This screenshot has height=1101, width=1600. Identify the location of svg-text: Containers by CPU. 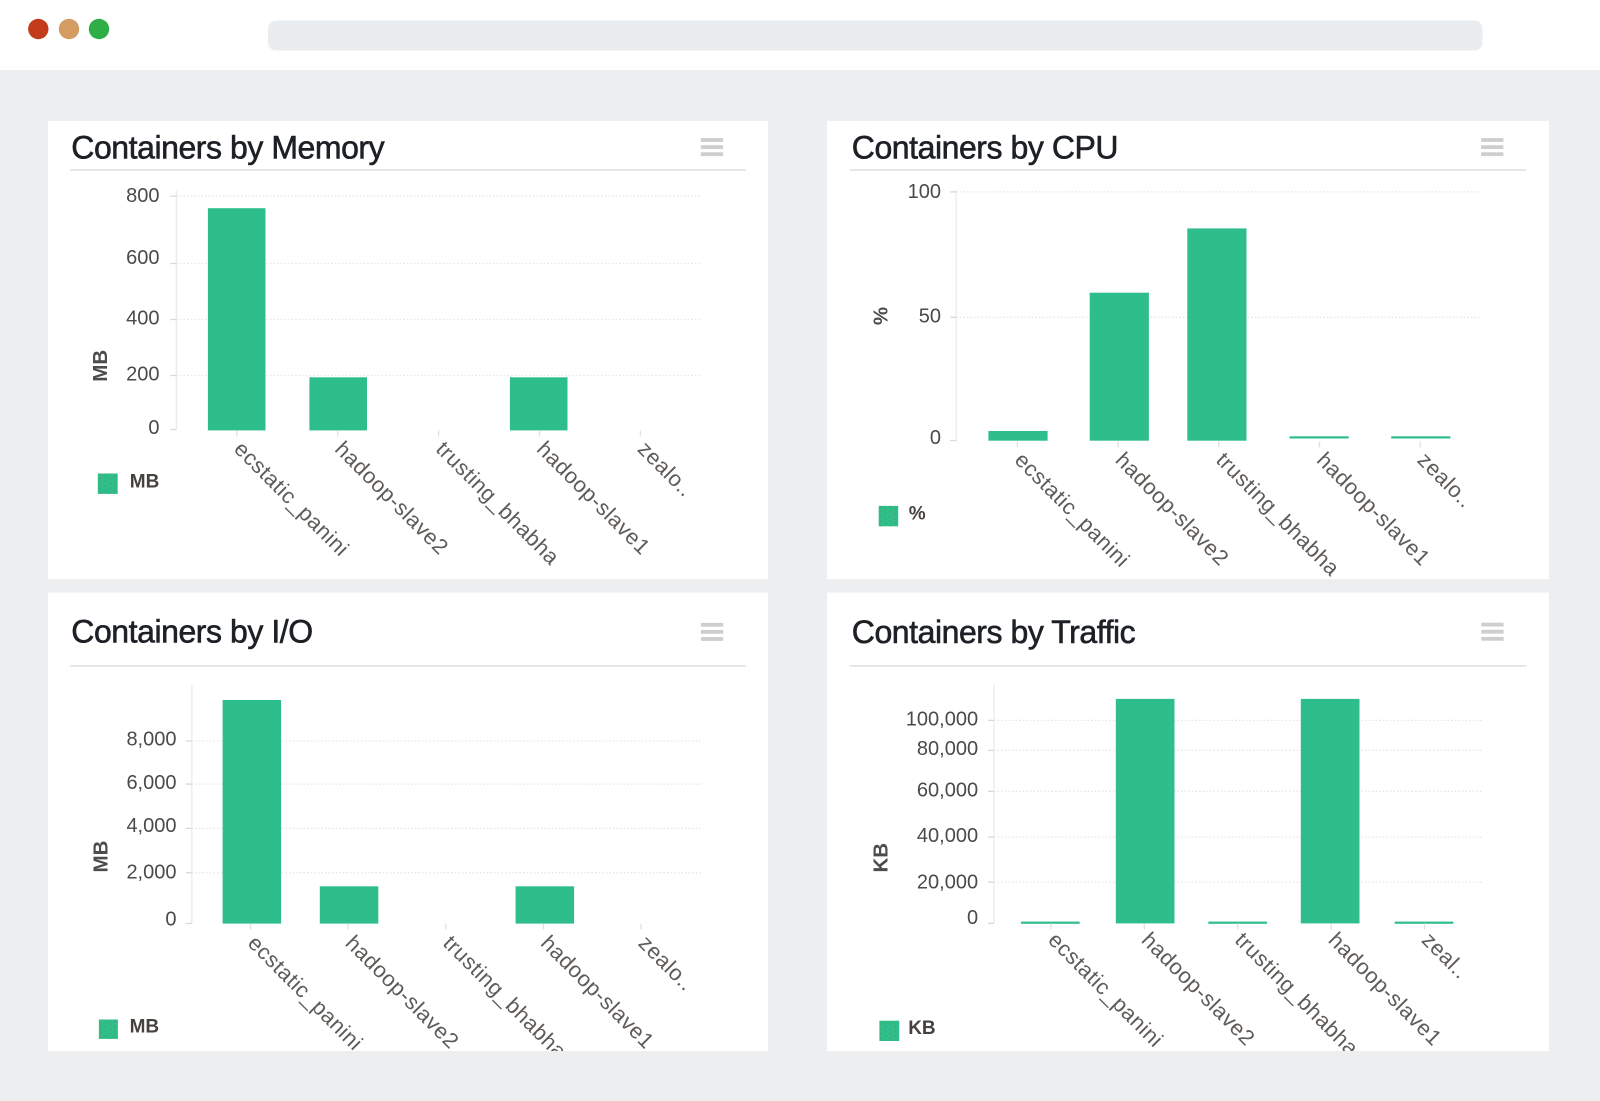
(985, 148).